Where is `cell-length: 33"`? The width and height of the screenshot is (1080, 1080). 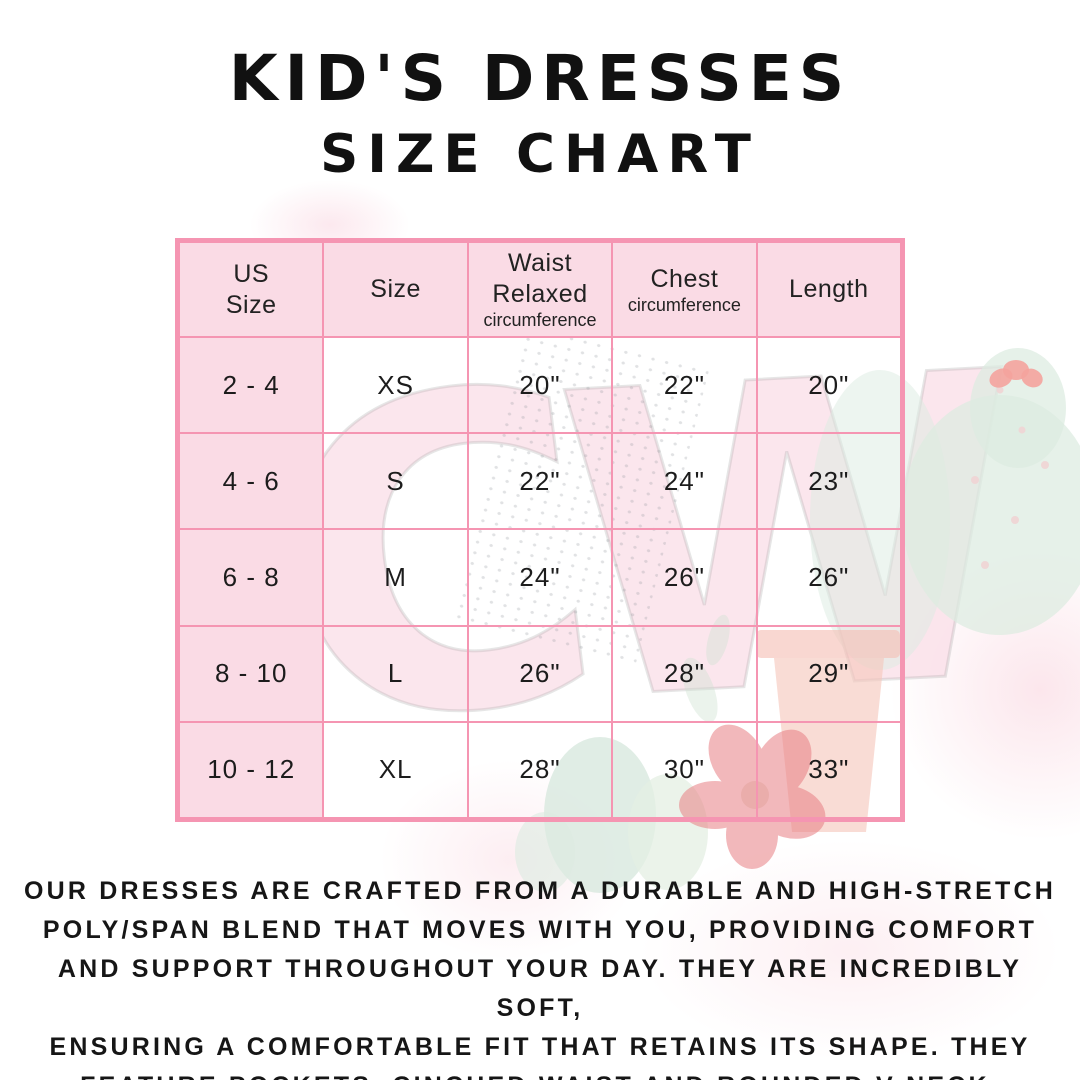
cell-length: 33" is located at coordinates (828, 769).